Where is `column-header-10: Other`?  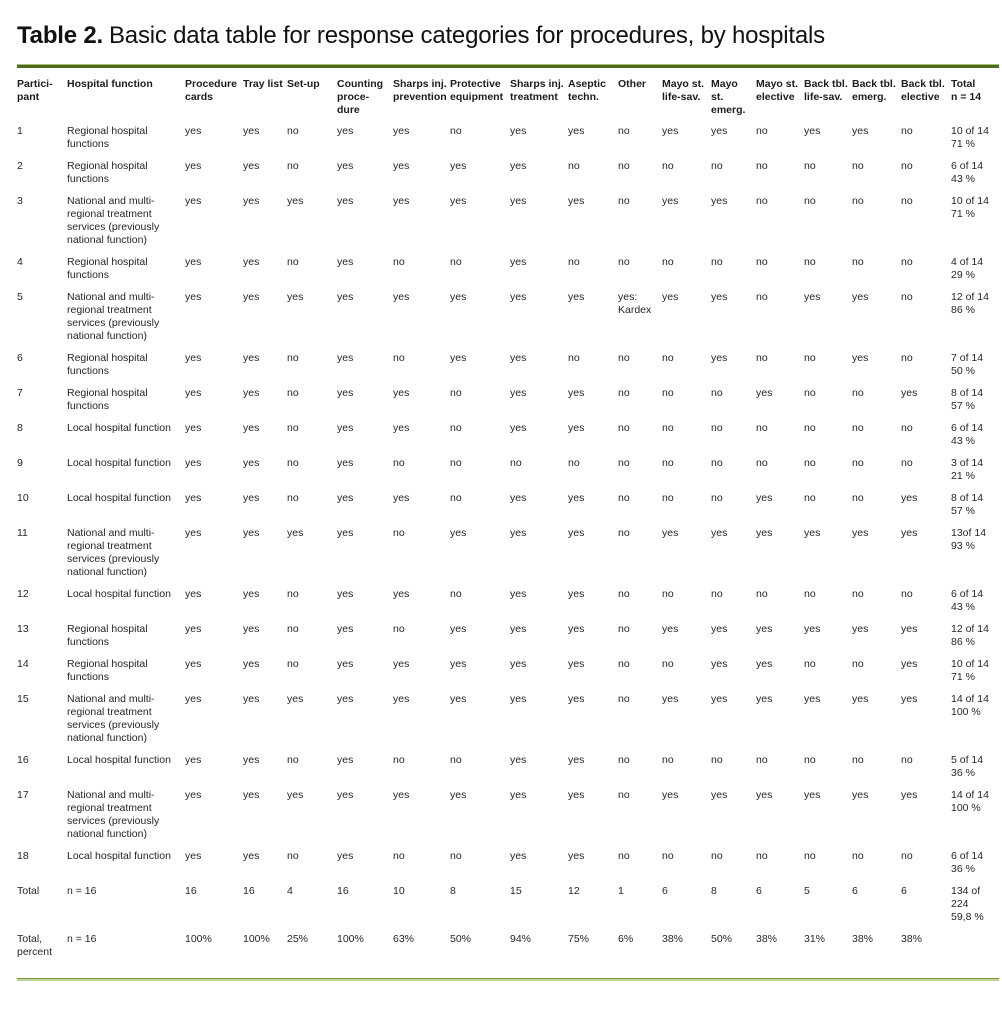
column-header-10: Other is located at coordinates (632, 83).